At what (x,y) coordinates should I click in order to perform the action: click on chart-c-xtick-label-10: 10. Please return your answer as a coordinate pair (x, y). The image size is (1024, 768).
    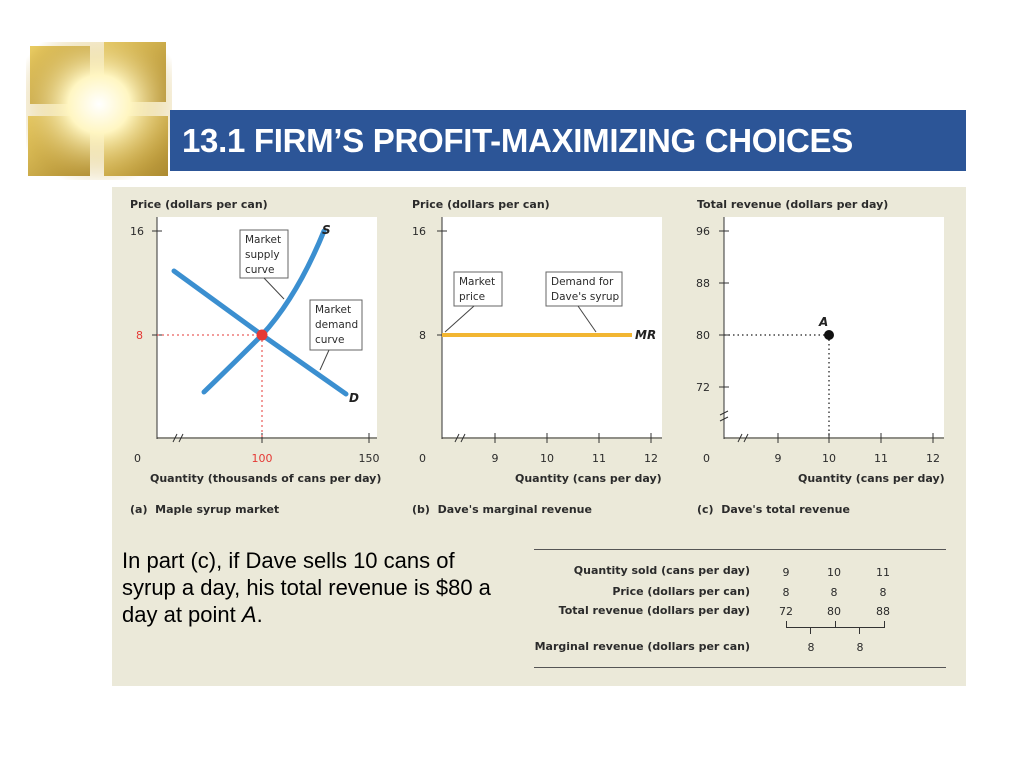
    Looking at the image, I should click on (829, 458).